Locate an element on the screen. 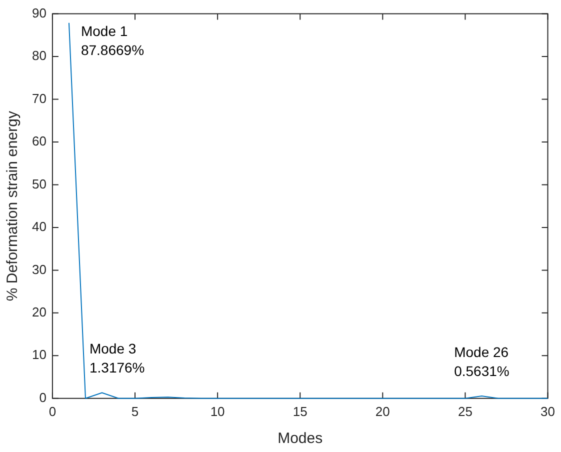 This screenshot has height=452, width=561. y-tick-label: 80 is located at coordinates (39, 56).